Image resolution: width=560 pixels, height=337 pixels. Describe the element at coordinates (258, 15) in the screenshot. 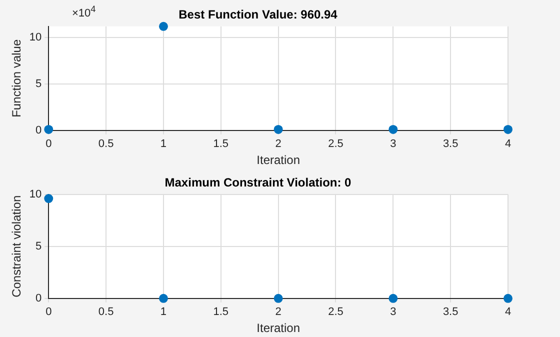

I see `chart-title: Best Function Value: 960.94` at that location.